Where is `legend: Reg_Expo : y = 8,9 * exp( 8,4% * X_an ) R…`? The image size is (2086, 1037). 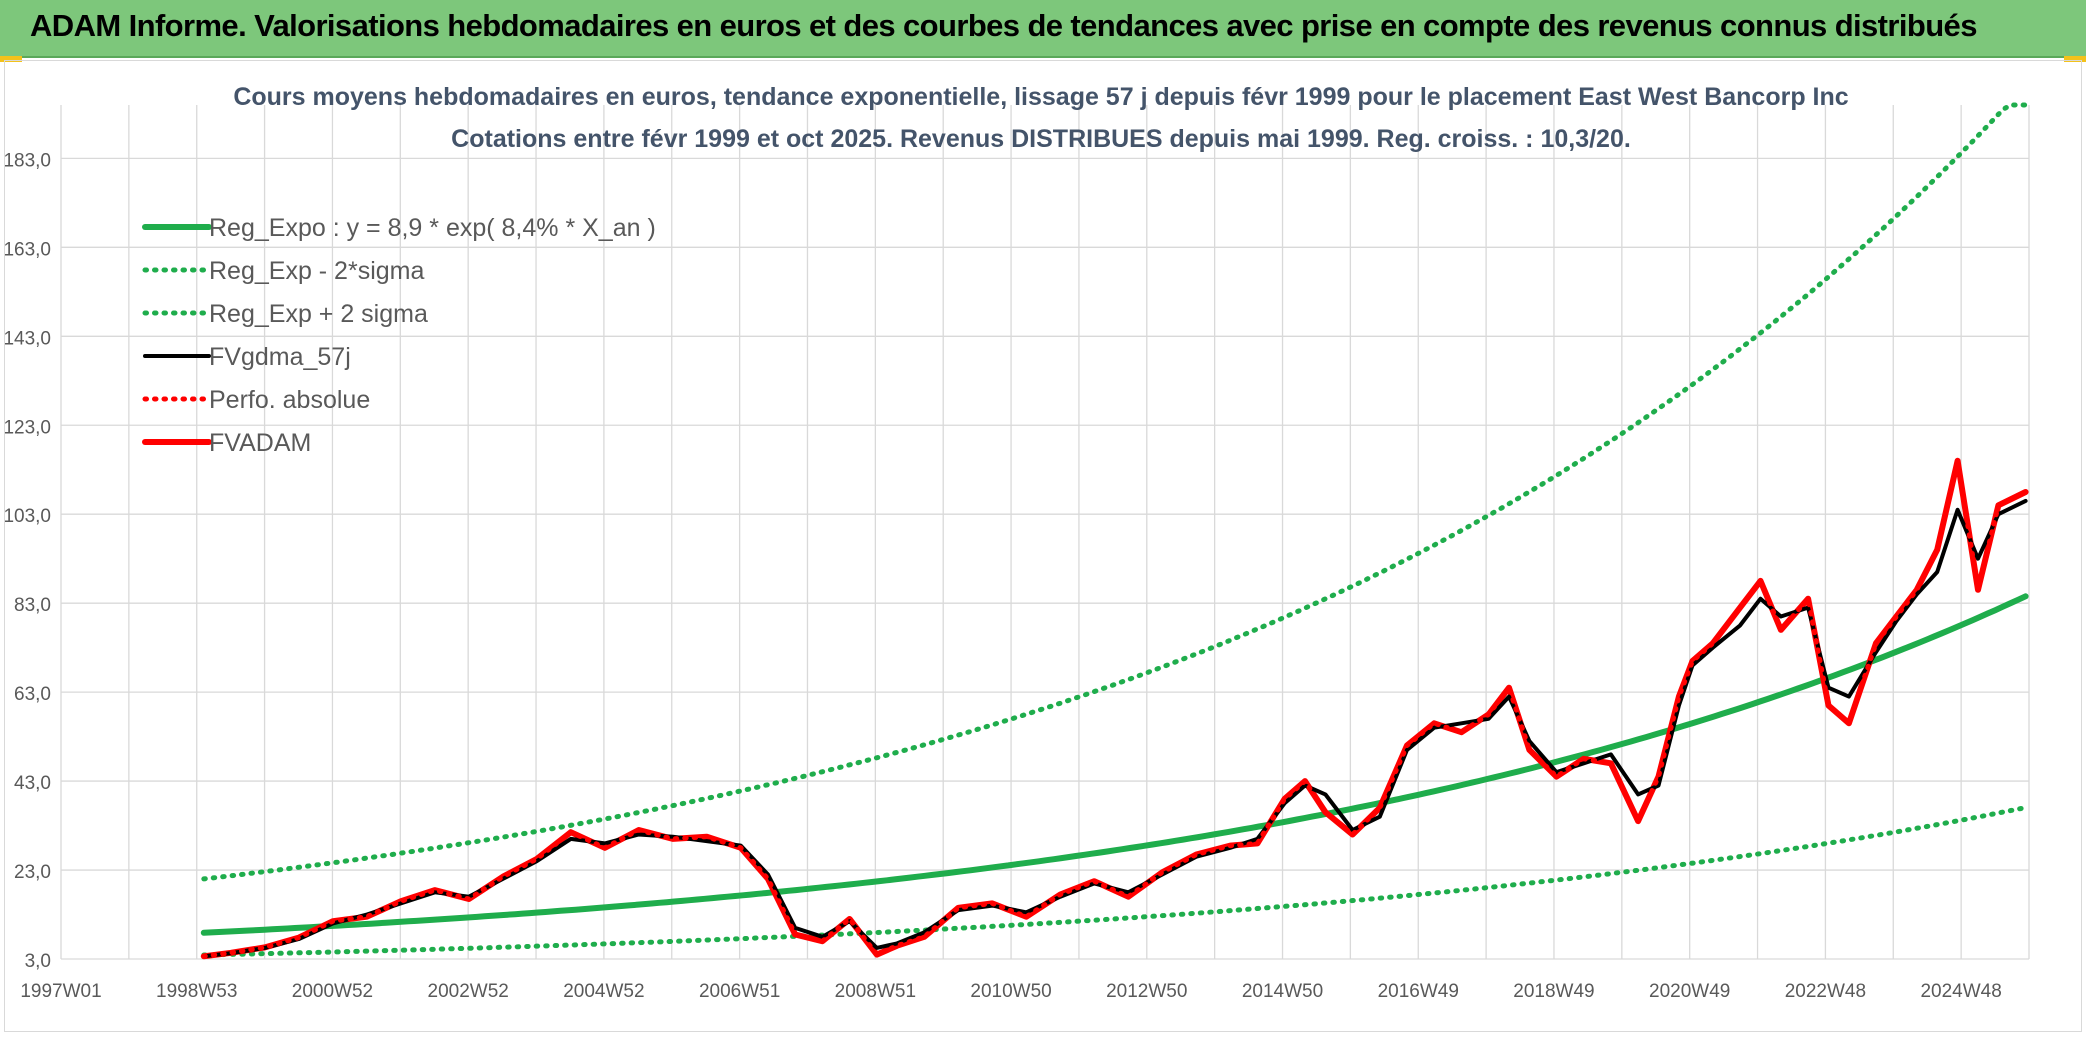 legend: Reg_Expo : y = 8,9 * exp( 8,4% * X_an ) R… is located at coordinates (399, 335).